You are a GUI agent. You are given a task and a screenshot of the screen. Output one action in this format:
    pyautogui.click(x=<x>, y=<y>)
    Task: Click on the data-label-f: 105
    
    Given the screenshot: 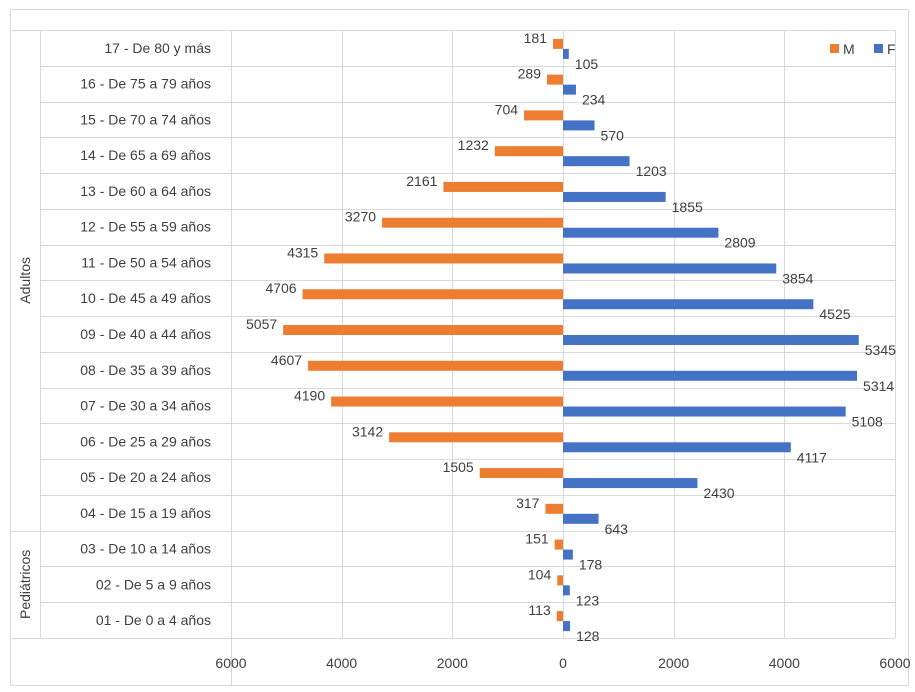 What is the action you would take?
    pyautogui.click(x=587, y=64)
    